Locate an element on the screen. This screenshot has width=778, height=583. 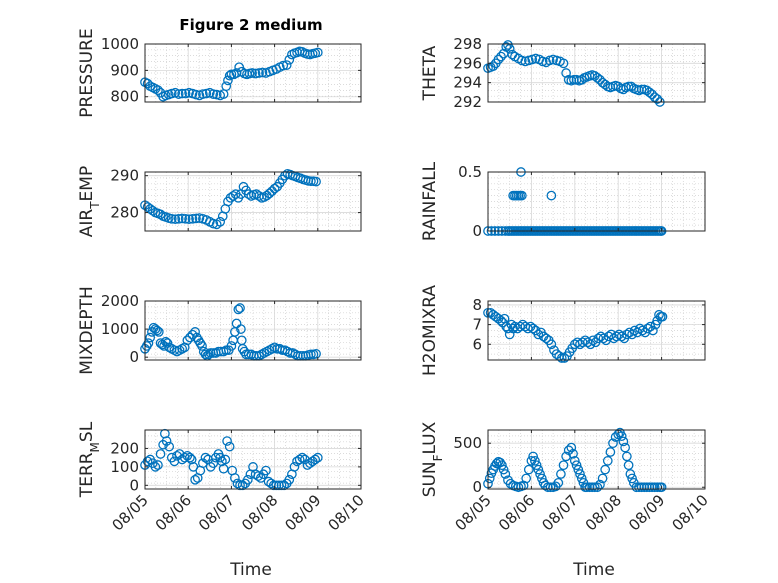
xlabel-right: Time is located at coordinates (593, 570).